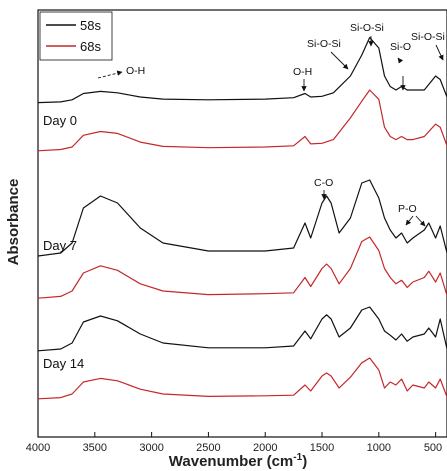 The height and width of the screenshot is (471, 447). I want to click on x-tick-label: 1500, so click(322, 448).